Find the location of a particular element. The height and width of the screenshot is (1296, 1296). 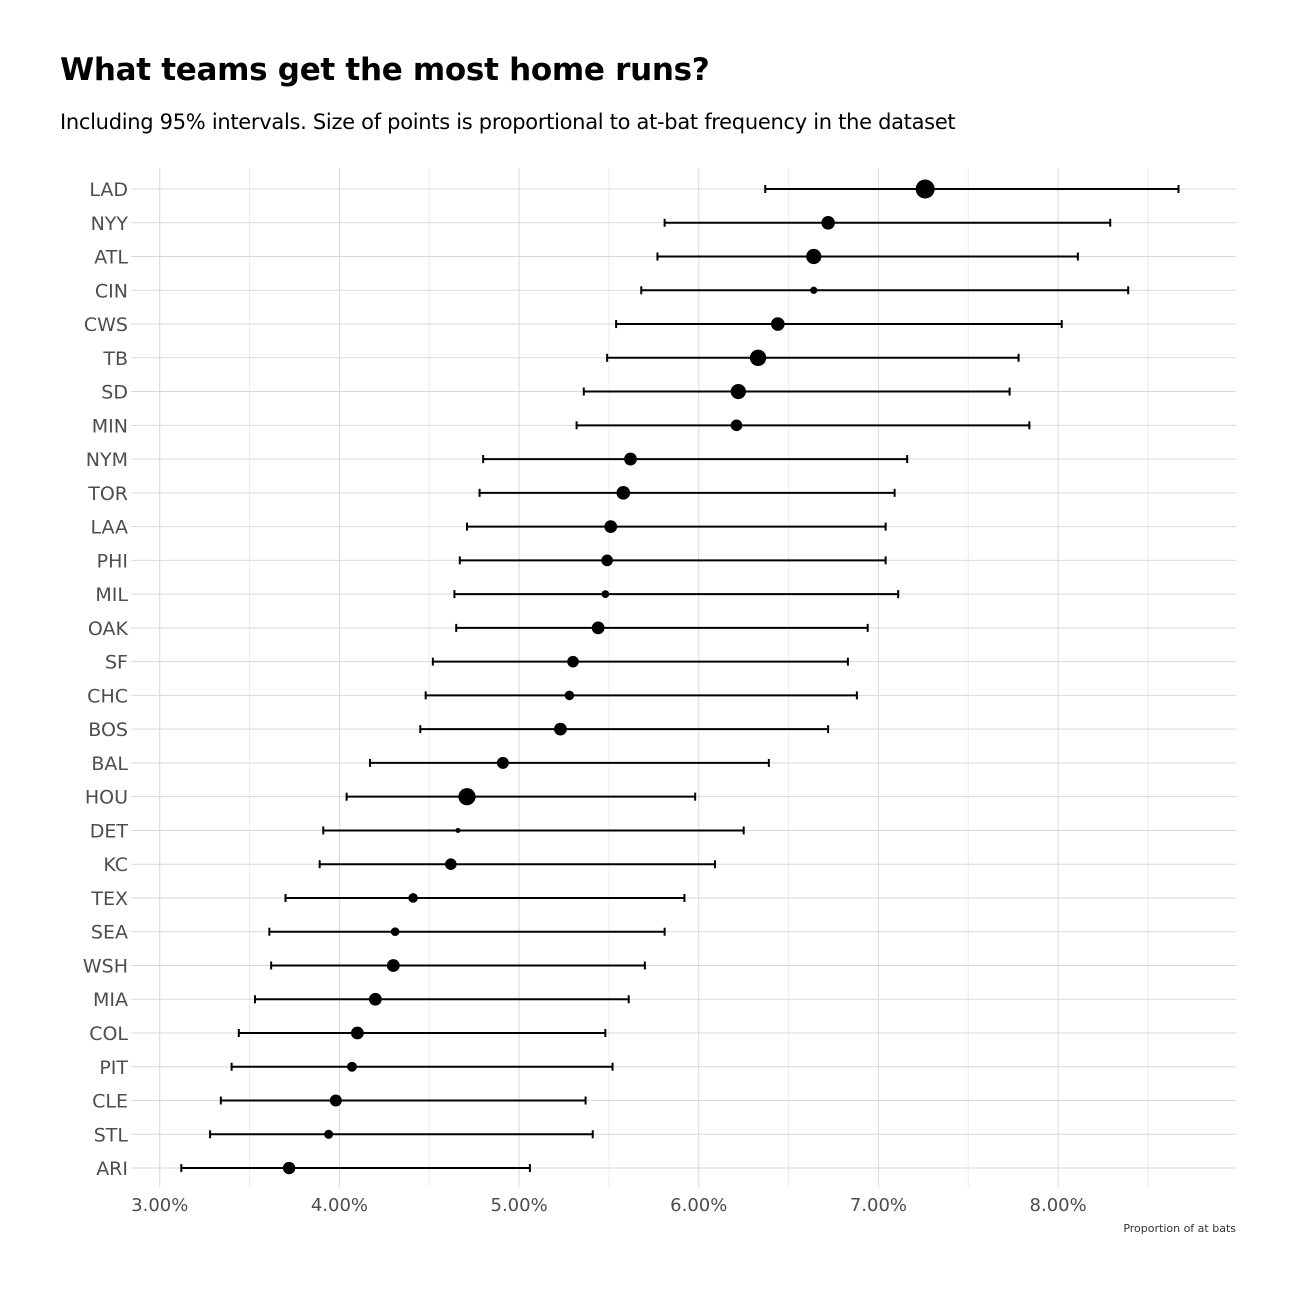

point-hou is located at coordinates (467, 797).